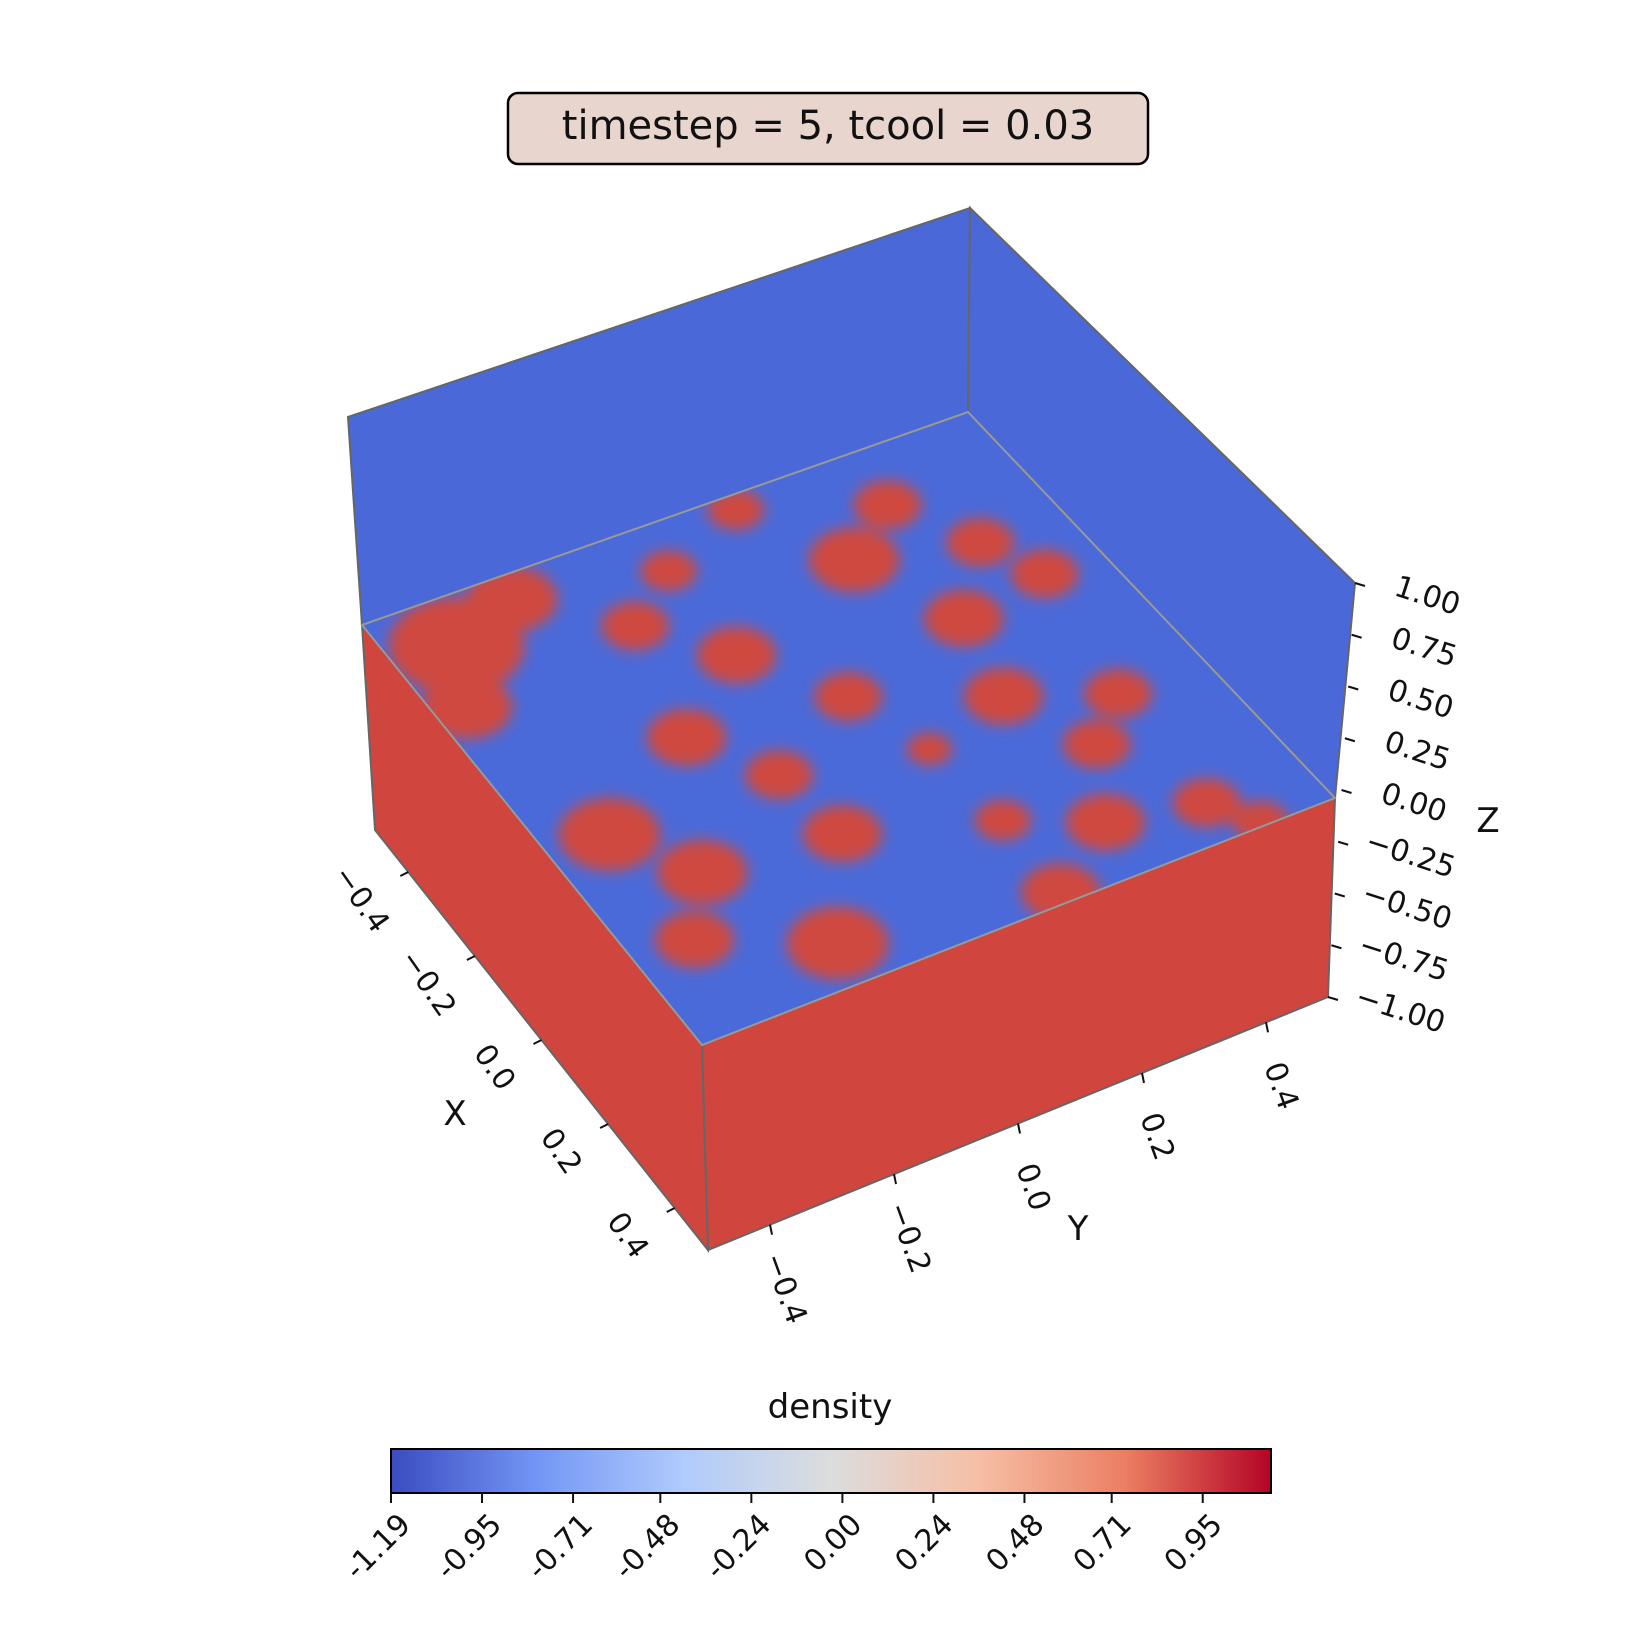  I want to click on colorbar-tick-label: 0.24, so click(924, 1543).